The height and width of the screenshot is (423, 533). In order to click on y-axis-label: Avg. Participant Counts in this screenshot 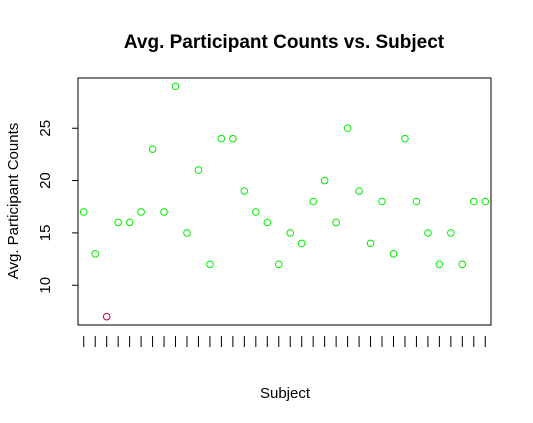, I will do `click(13, 201)`.